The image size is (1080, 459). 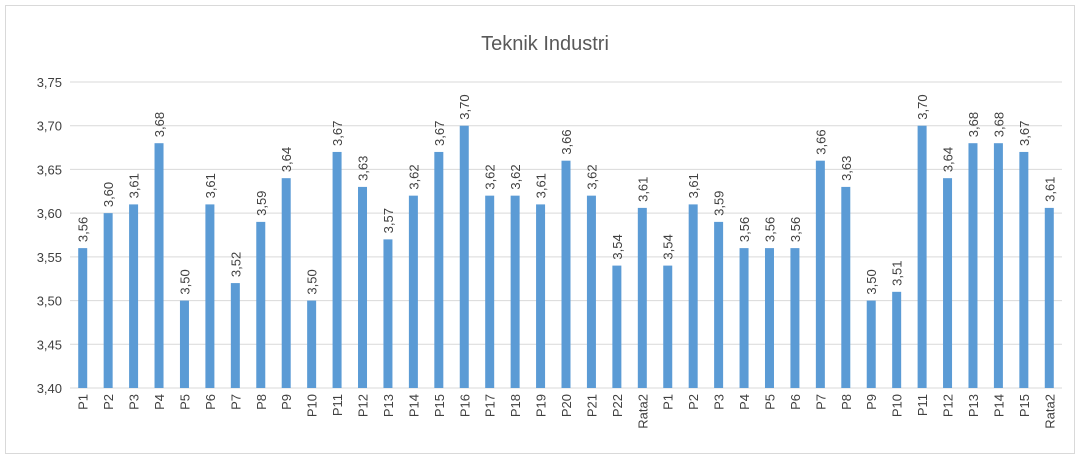 What do you see at coordinates (897, 405) in the screenshot?
I see `x-tick-label: P10` at bounding box center [897, 405].